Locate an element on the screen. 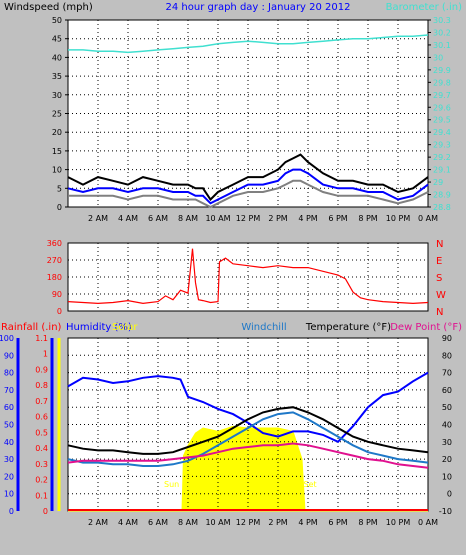 The image size is (466, 555). humidity-tick-label: 80 is located at coordinates (9, 373).